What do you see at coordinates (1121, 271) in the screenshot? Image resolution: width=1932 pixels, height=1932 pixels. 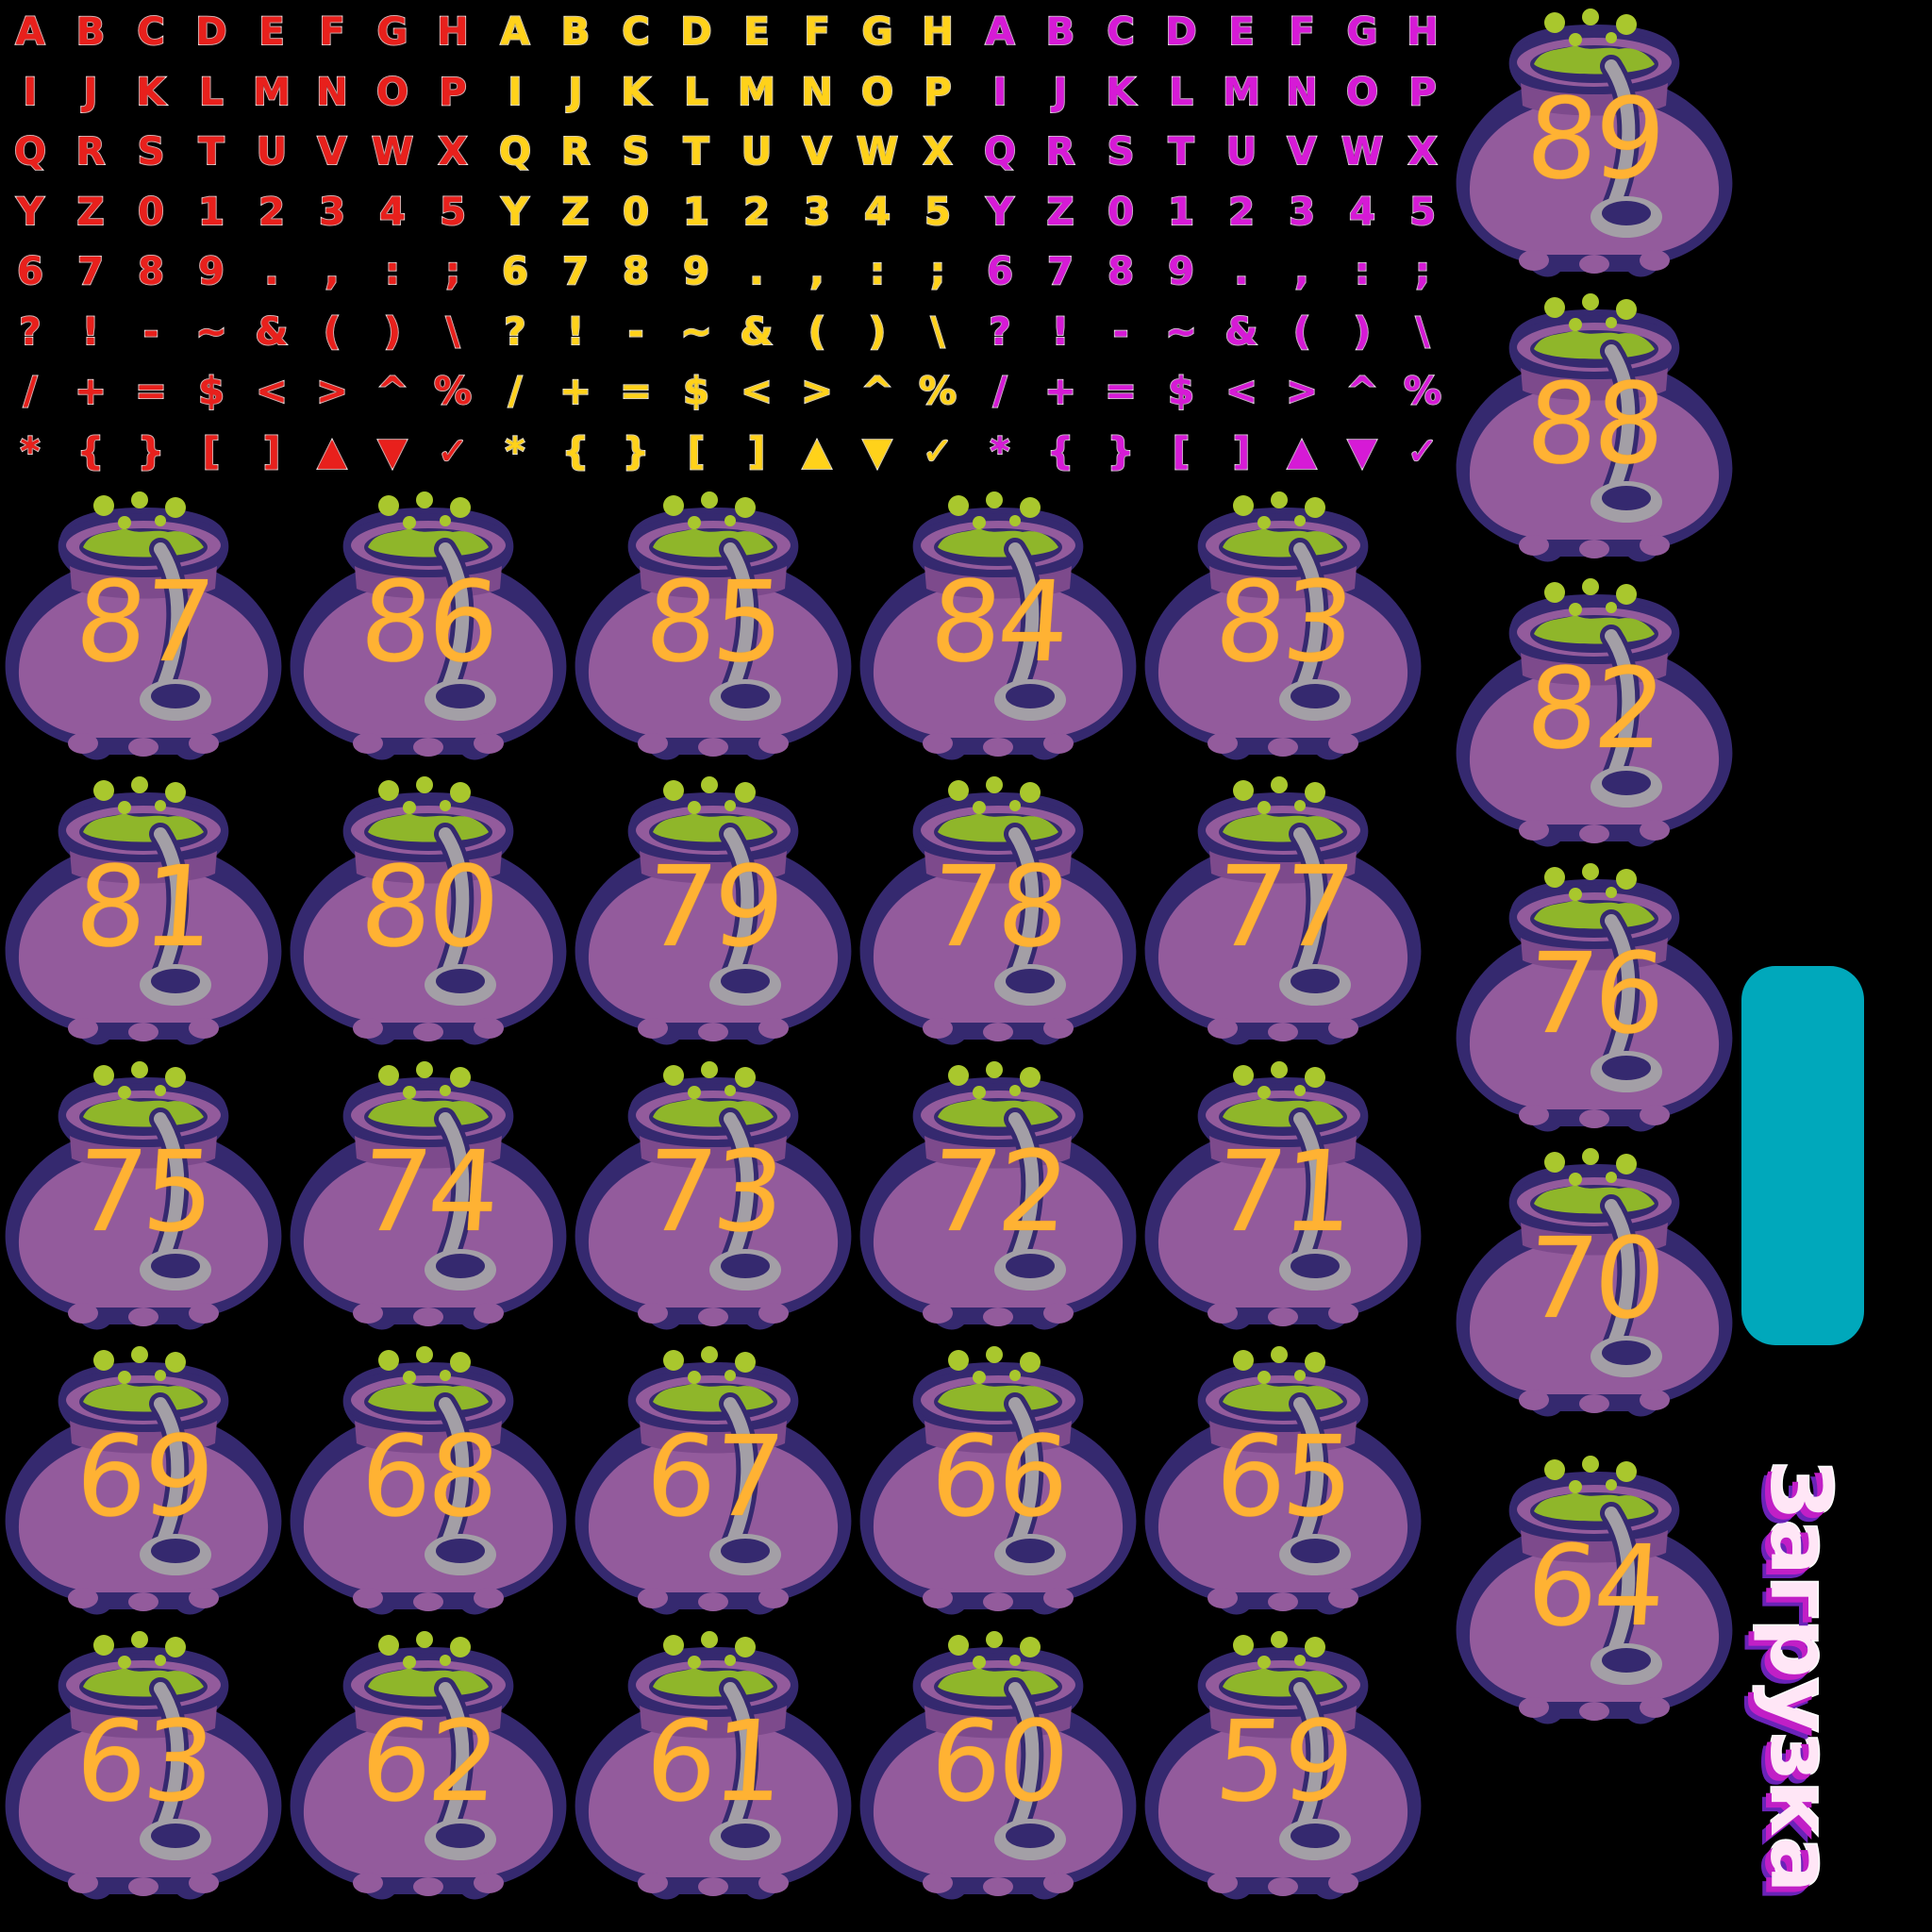 I see `glyph-magenta: 8` at bounding box center [1121, 271].